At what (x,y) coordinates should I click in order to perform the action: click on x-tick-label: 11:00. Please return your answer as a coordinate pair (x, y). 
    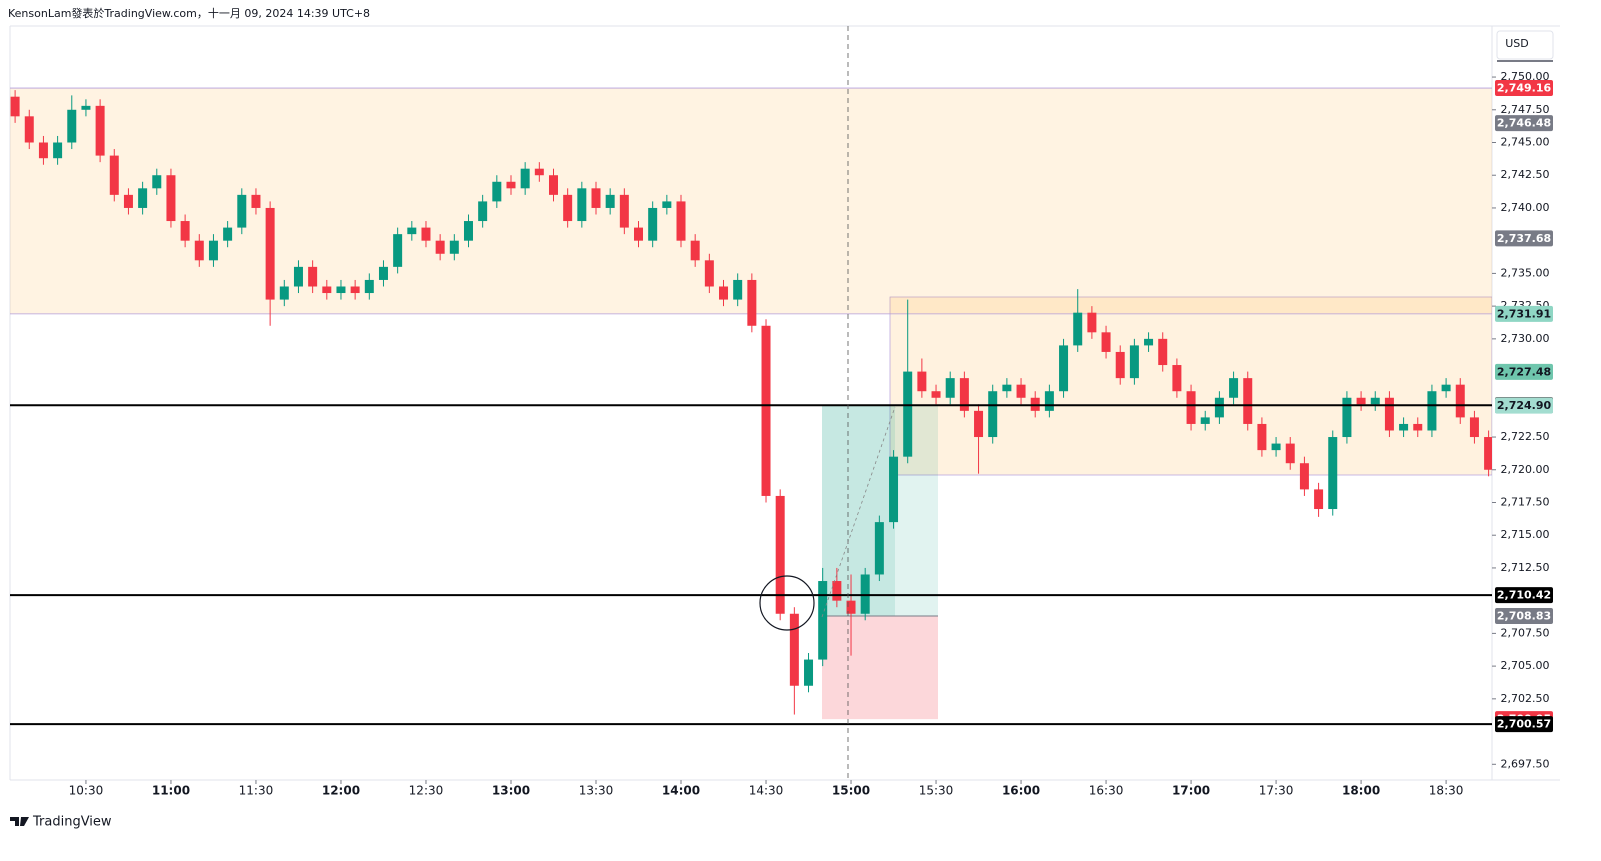
    Looking at the image, I should click on (171, 791).